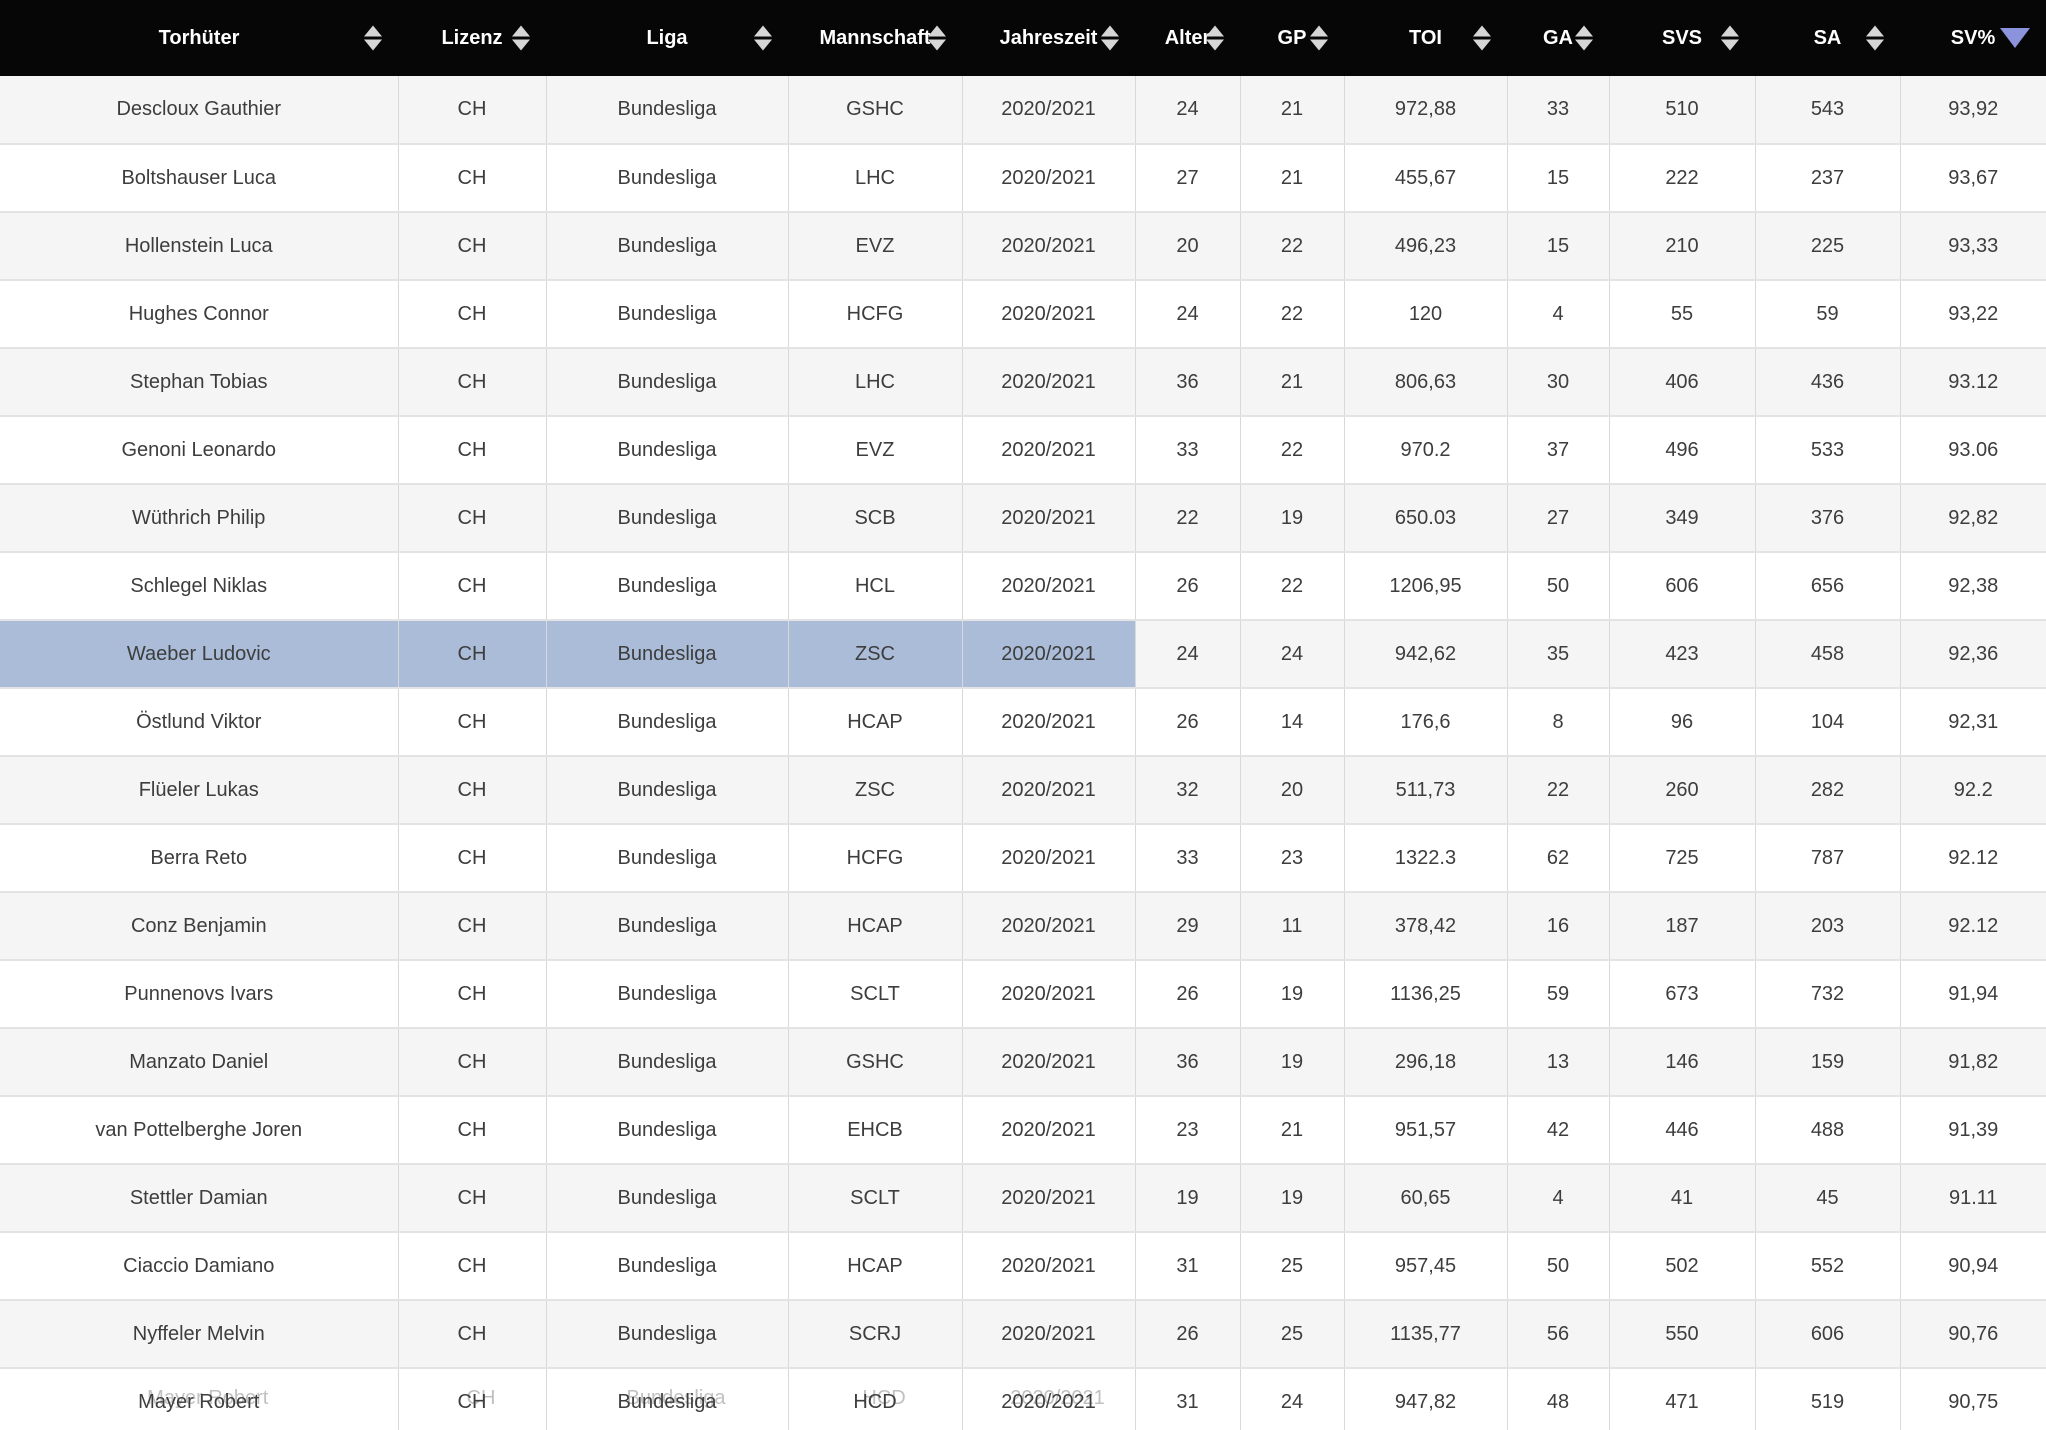 The height and width of the screenshot is (1430, 2046). What do you see at coordinates (1425, 38) in the screenshot?
I see `column-header-toi: TOI` at bounding box center [1425, 38].